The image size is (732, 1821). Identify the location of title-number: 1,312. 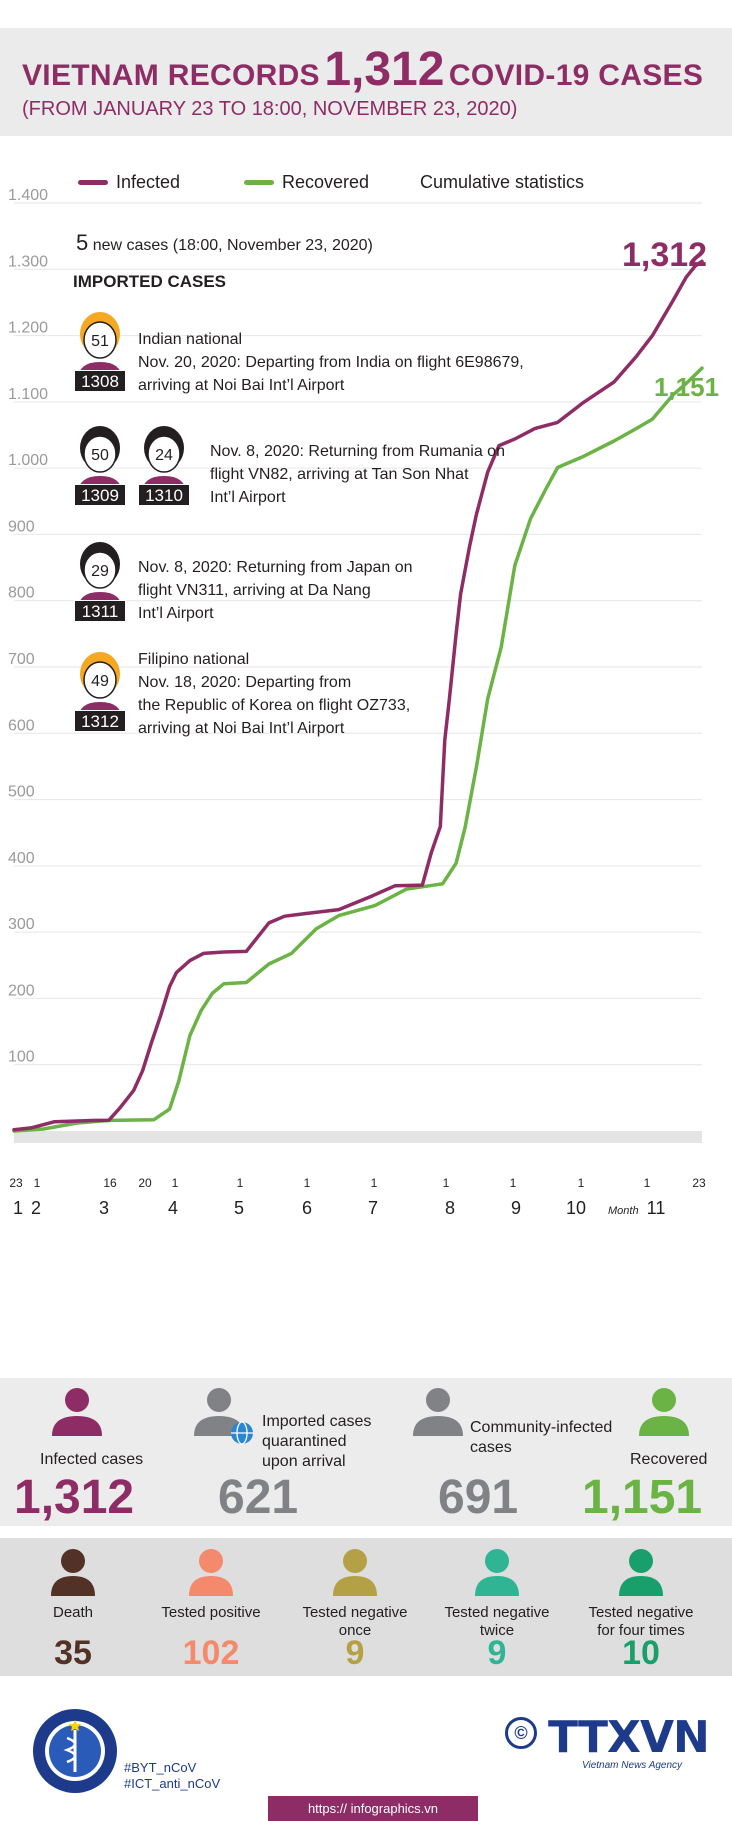
(384, 69).